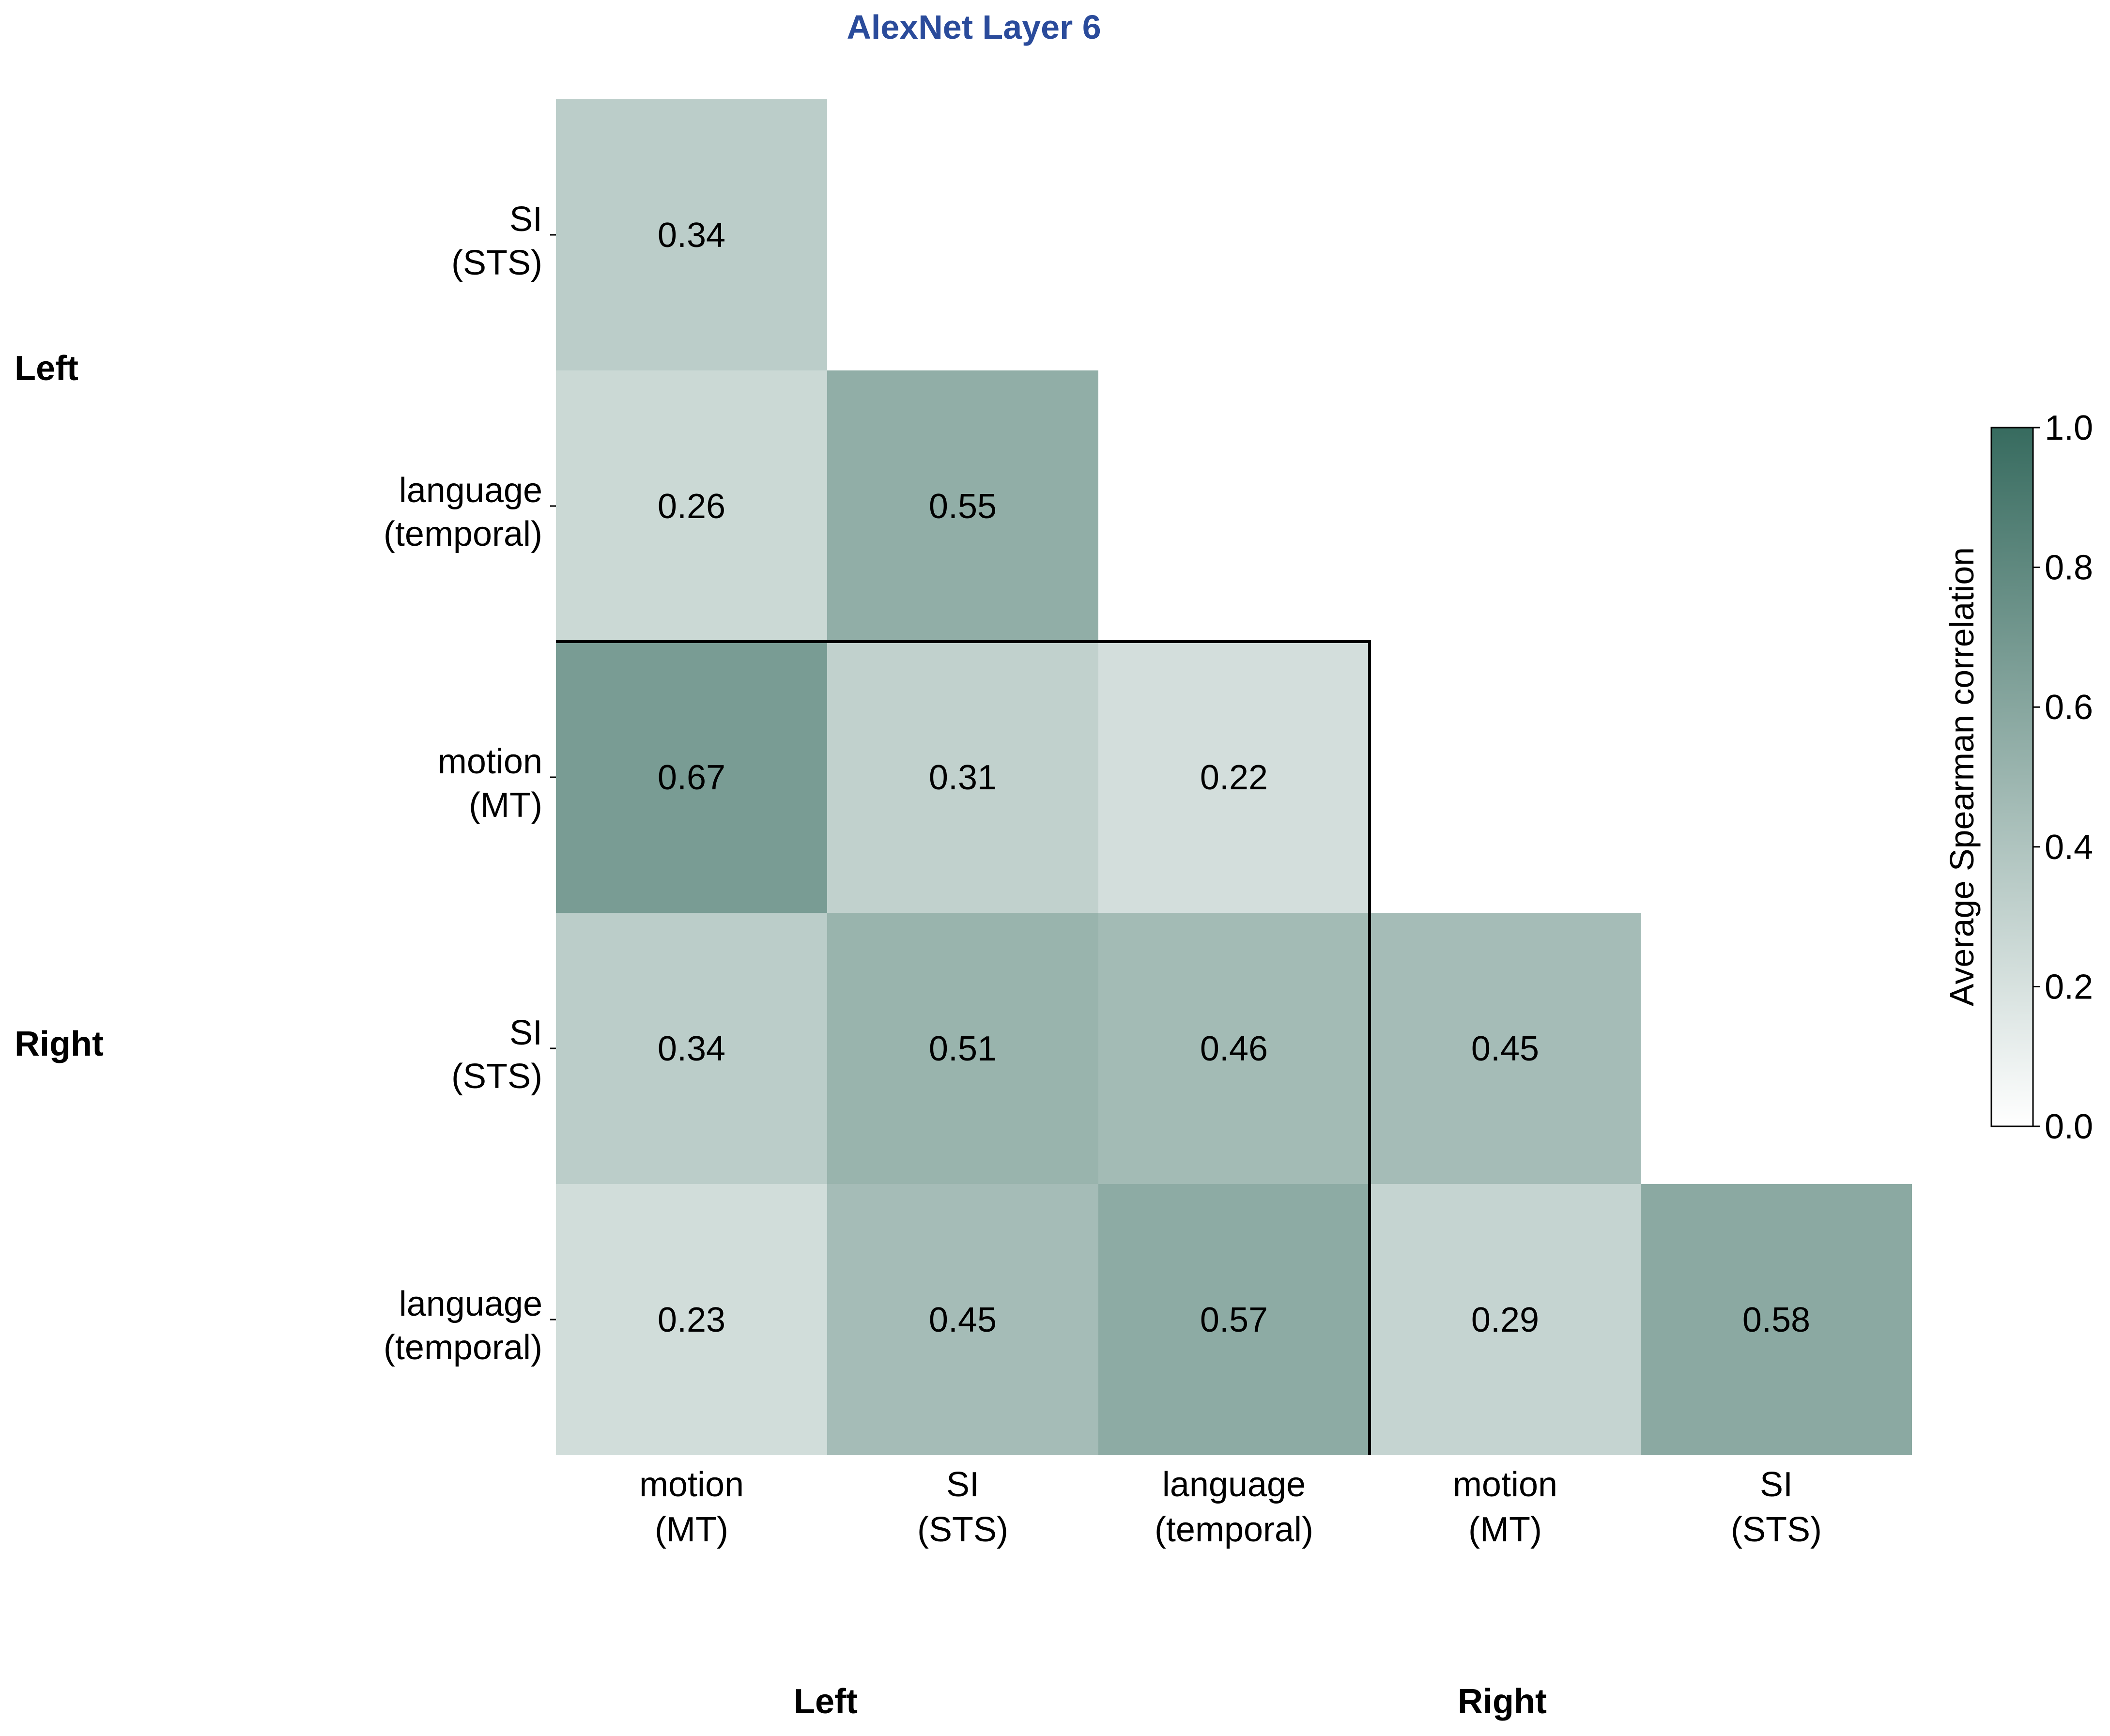 This screenshot has width=2110, height=1736. I want to click on cell-value-label: 0.26, so click(691, 507).